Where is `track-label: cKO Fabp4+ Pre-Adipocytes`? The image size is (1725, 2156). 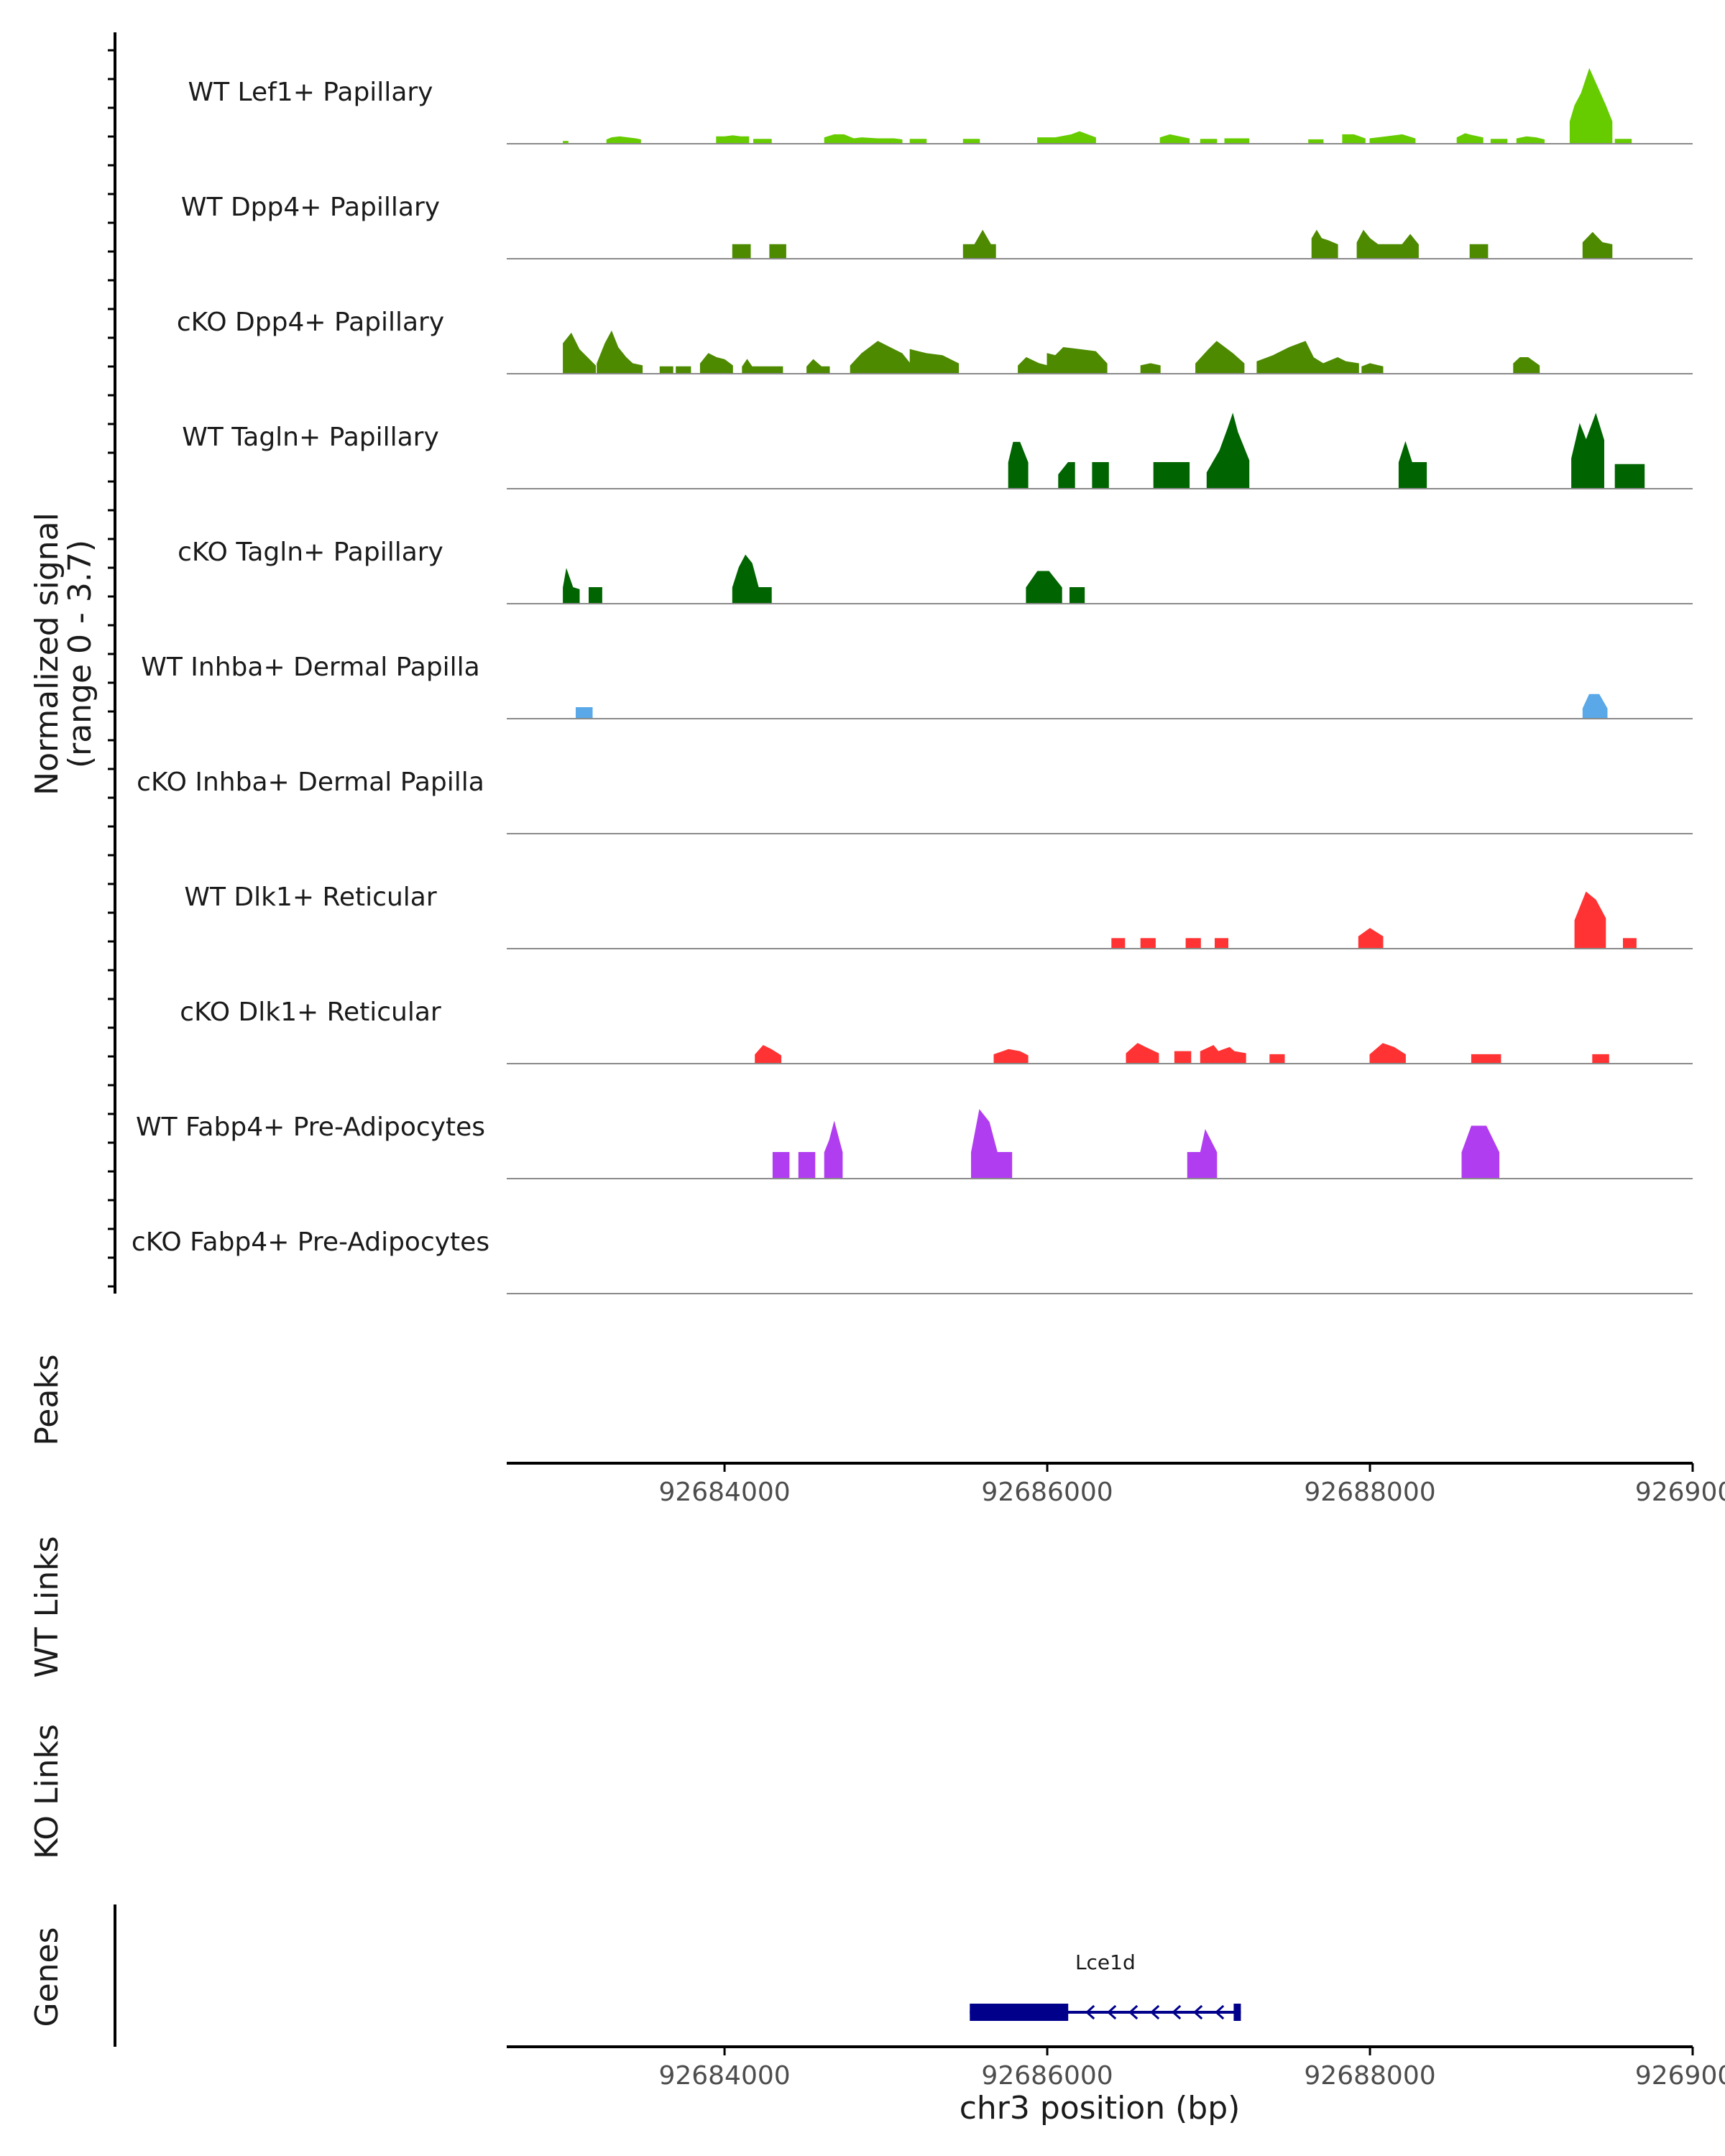
track-label: cKO Fabp4+ Pre-Adipocytes is located at coordinates (310, 1242).